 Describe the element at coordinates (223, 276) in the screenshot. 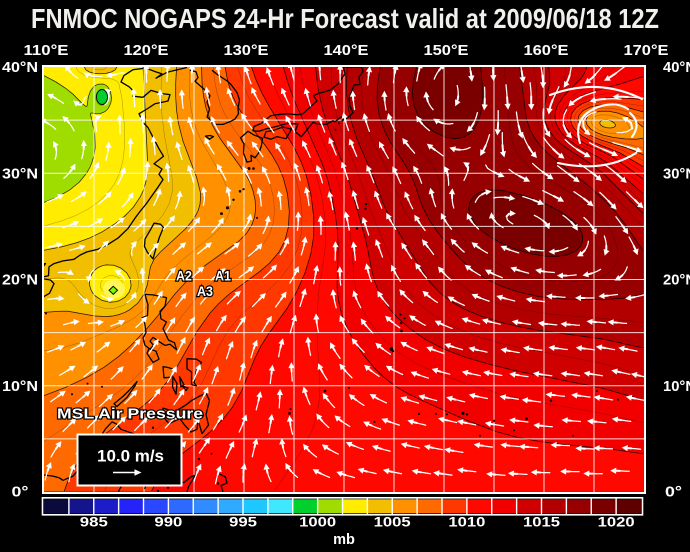

I see `svg-text: A1` at that location.